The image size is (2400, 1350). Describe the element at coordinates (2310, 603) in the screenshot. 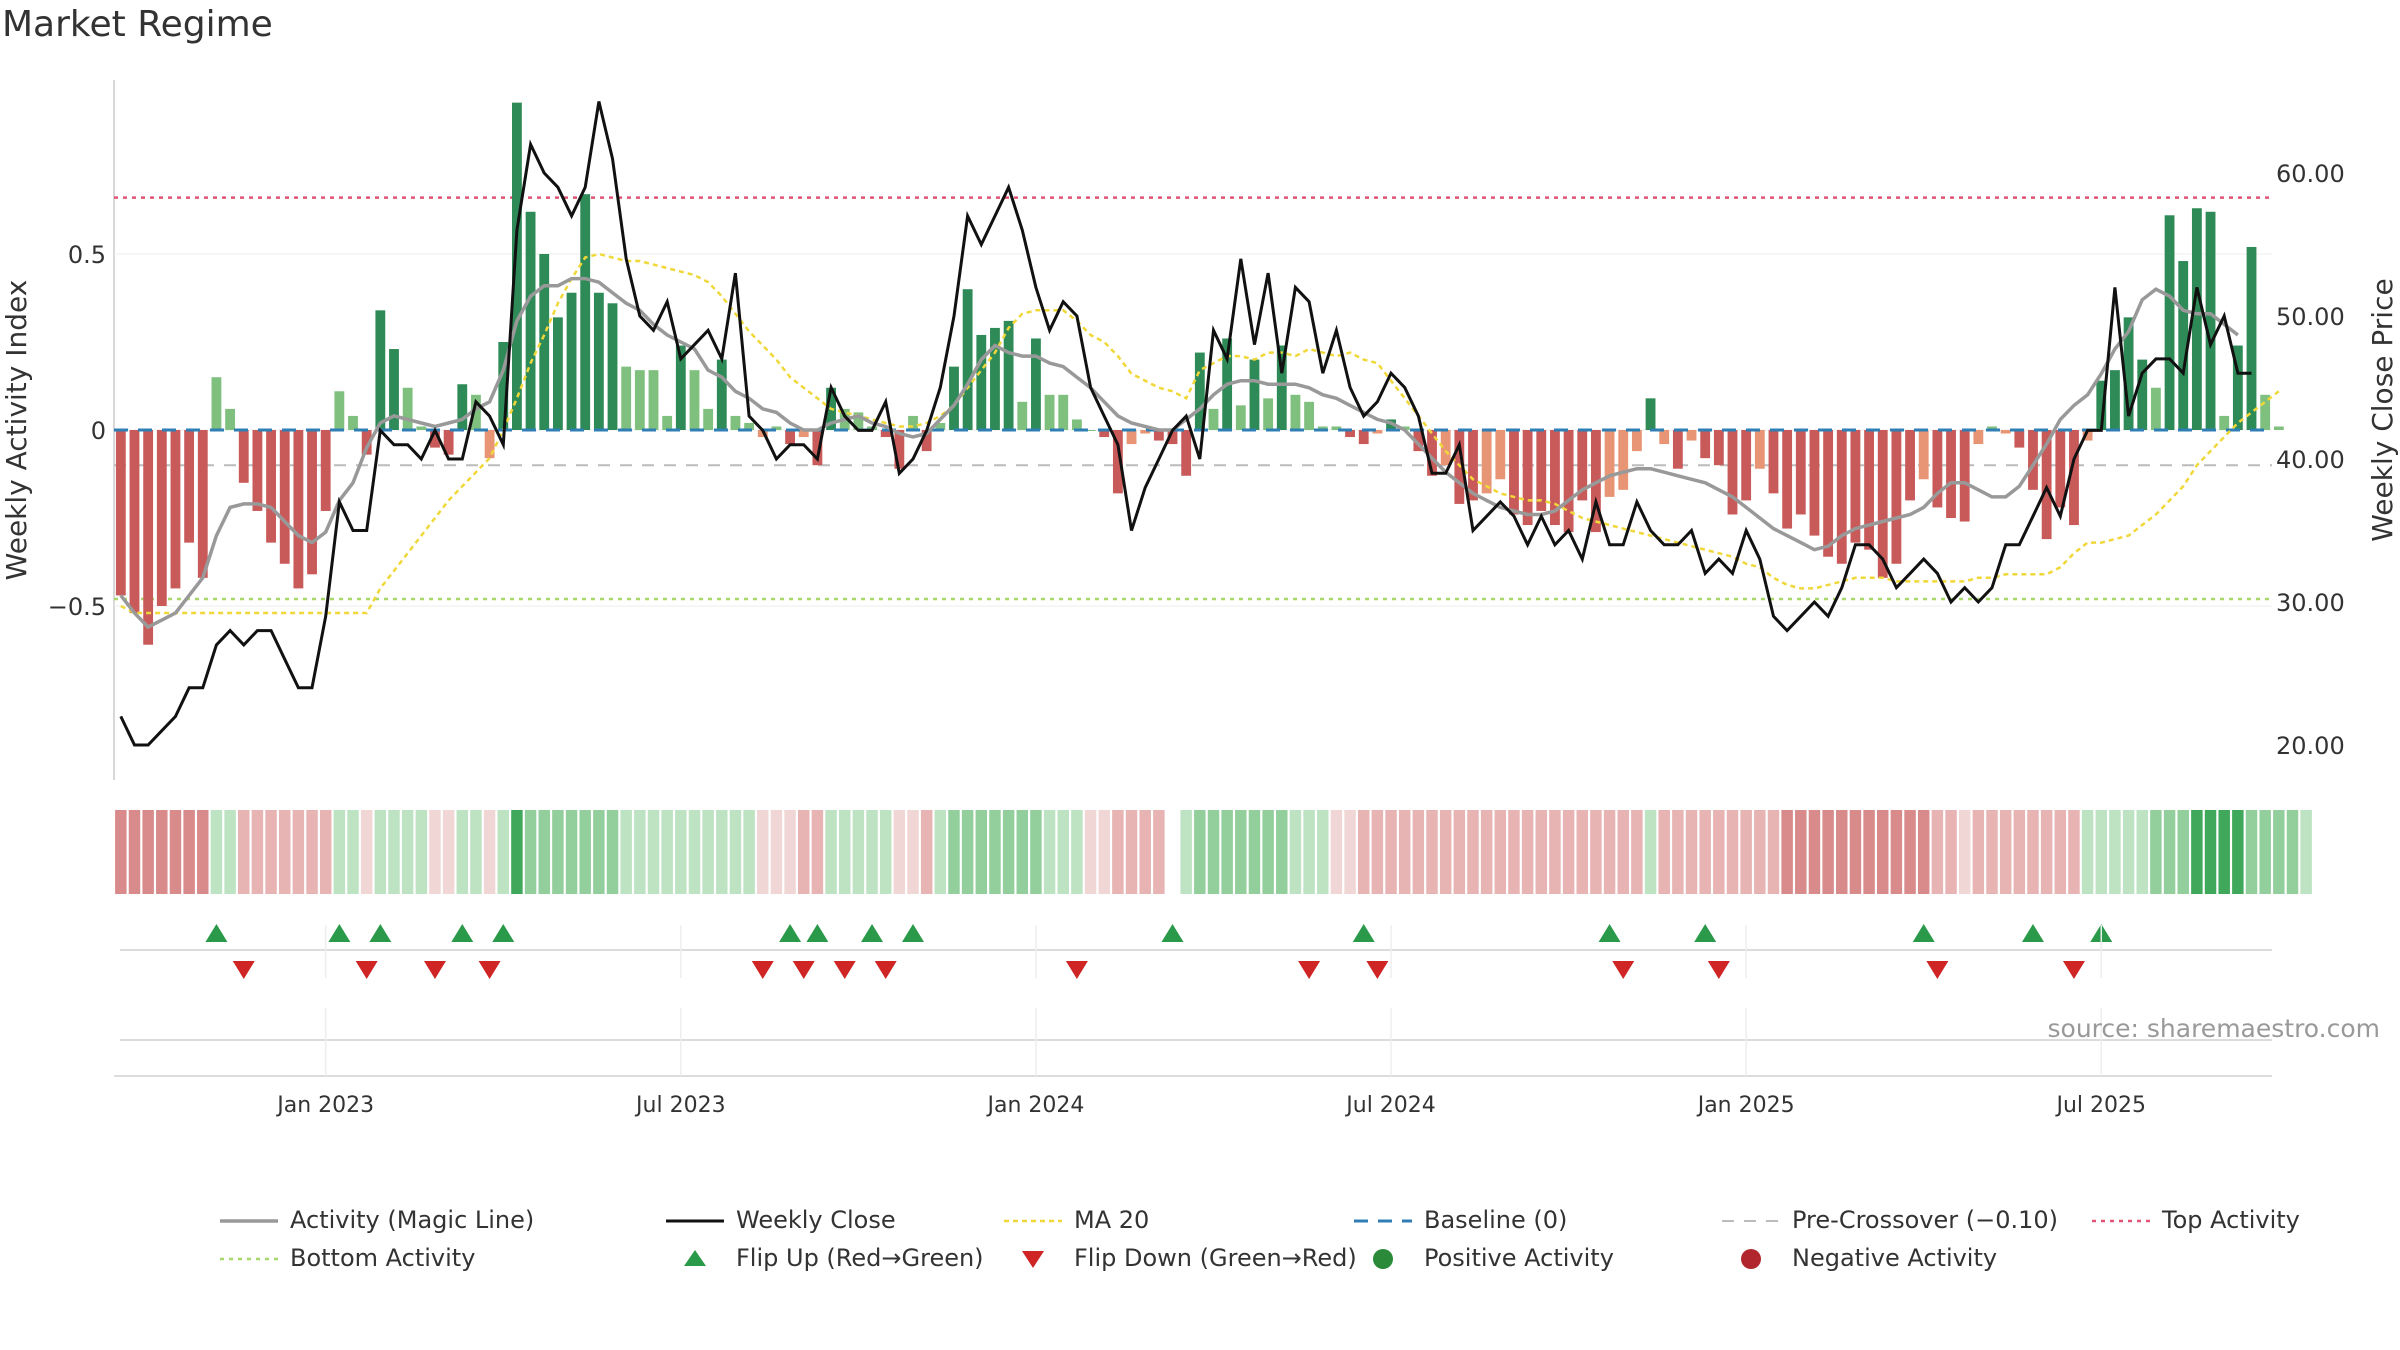

I see `y-tick-label-right: 30.00` at that location.